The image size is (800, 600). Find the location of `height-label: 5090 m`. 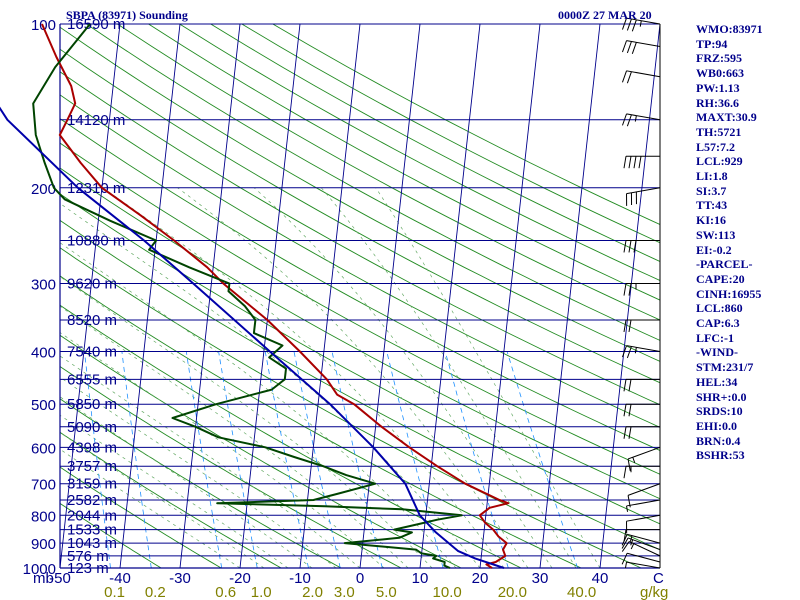

height-label: 5090 m is located at coordinates (92, 427).